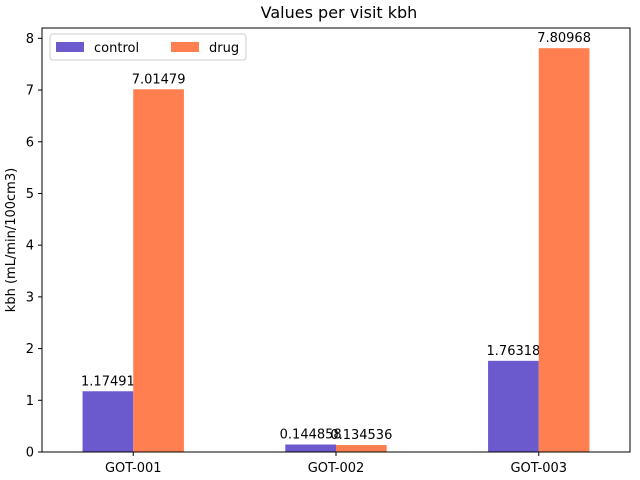 This screenshot has height=480, width=640. What do you see at coordinates (116, 48) in the screenshot?
I see `legend-label-control: control` at bounding box center [116, 48].